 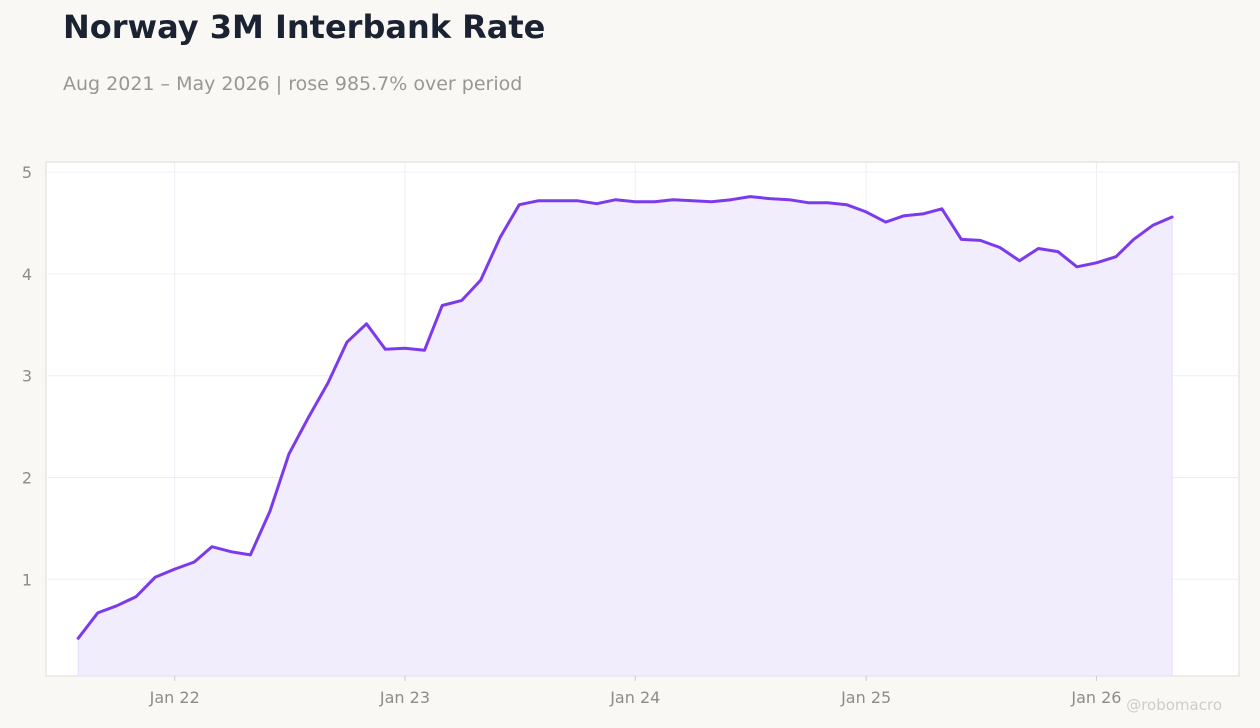 I want to click on y-axis-ticks: 1 2 3 4 5, so click(x=27, y=376).